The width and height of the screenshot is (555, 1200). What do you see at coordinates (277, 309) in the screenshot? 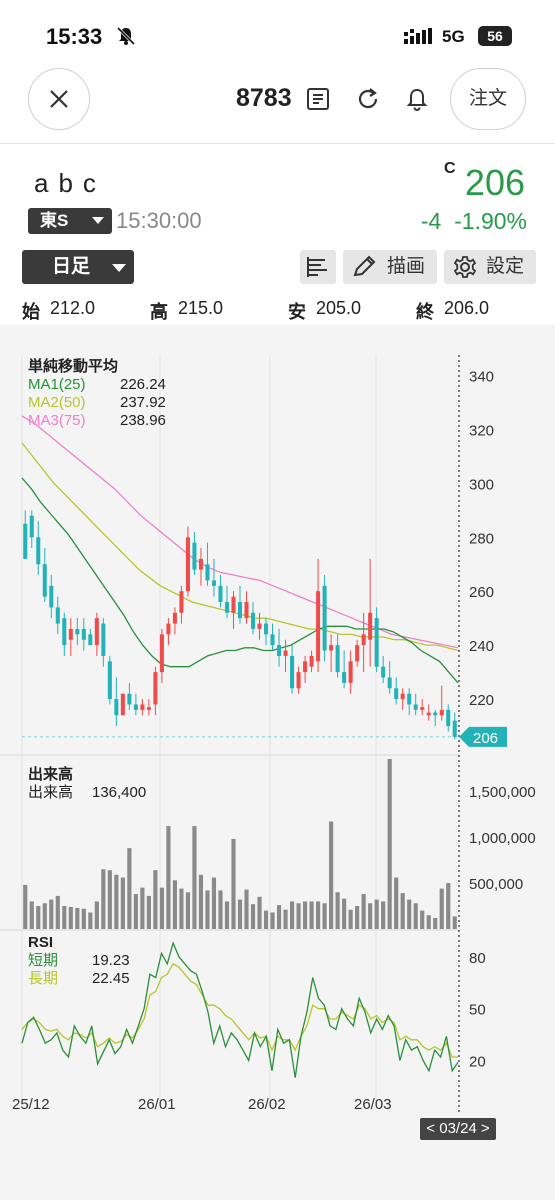
I see `ohlc-row: 始 212.0 高 215.0 安 205.0 終 206.0` at bounding box center [277, 309].